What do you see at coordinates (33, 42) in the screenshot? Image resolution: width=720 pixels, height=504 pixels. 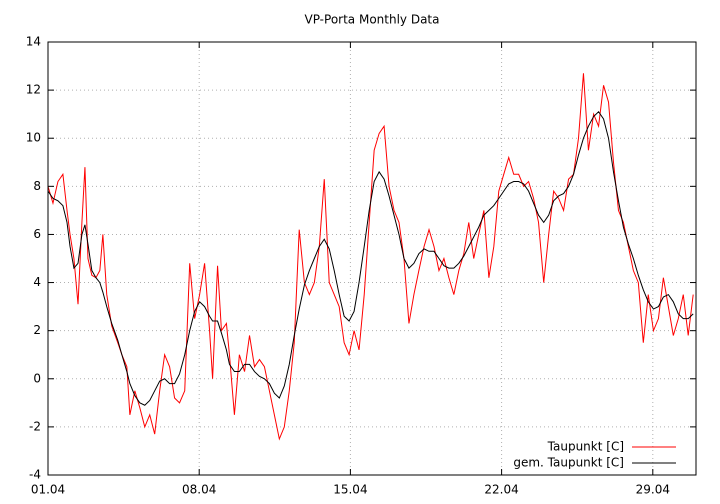 I see `y-tick-label: 14` at bounding box center [33, 42].